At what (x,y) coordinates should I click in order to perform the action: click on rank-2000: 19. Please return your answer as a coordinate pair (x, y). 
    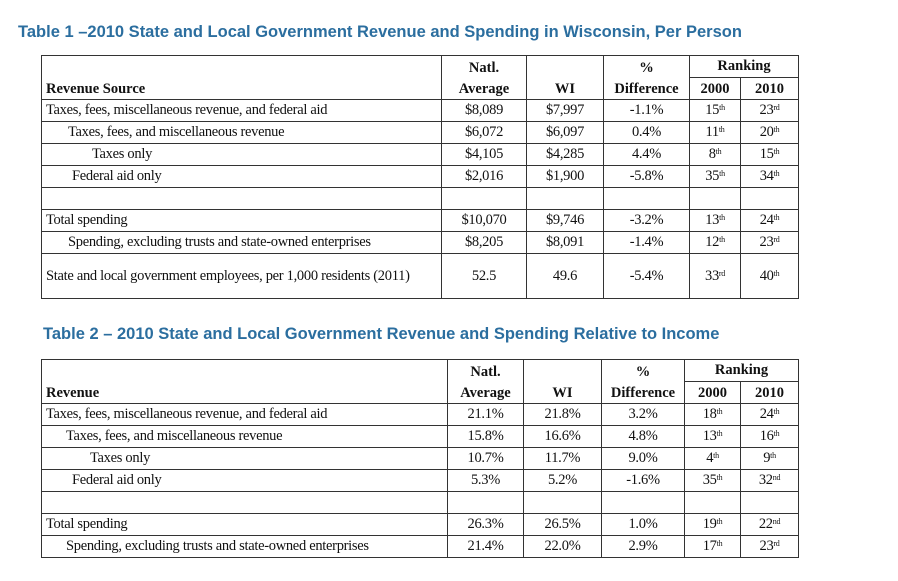
    Looking at the image, I should click on (709, 524).